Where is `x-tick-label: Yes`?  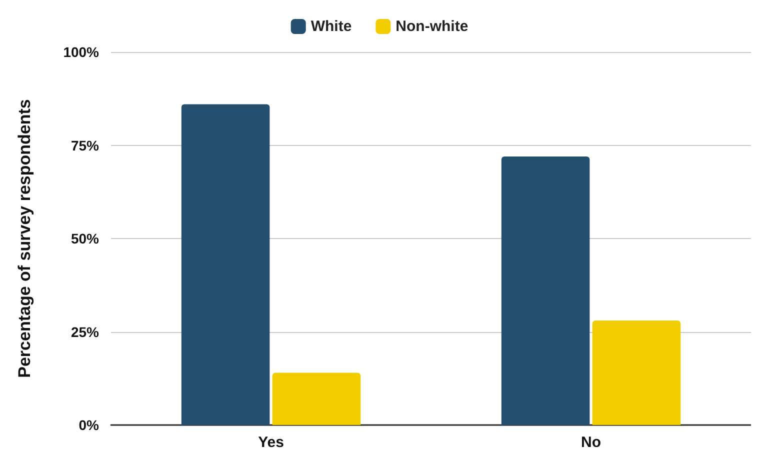 x-tick-label: Yes is located at coordinates (271, 442).